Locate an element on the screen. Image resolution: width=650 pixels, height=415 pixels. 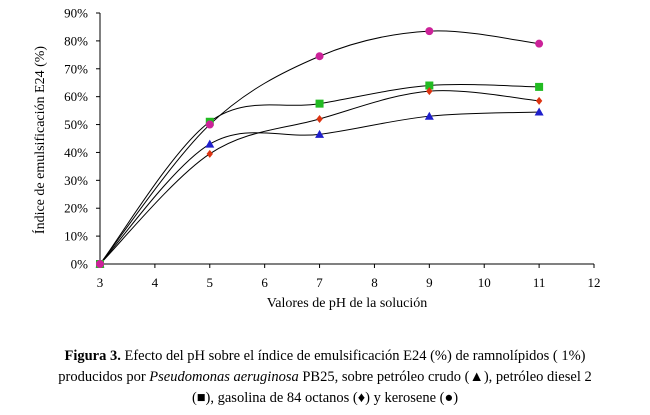
x-tick-label: 7 is located at coordinates (319, 282).